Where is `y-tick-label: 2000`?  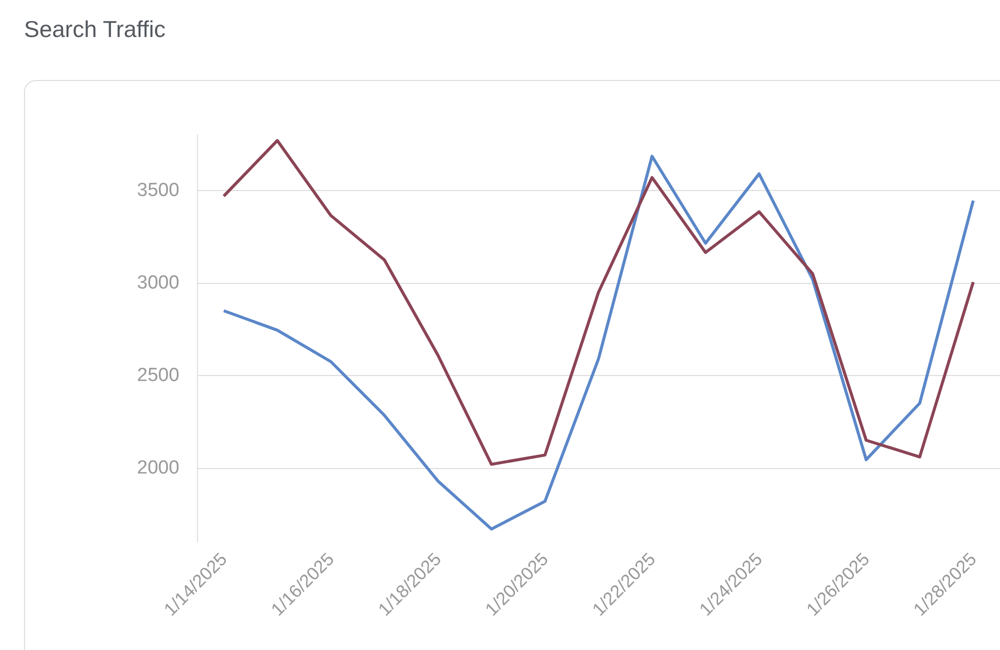
y-tick-label: 2000 is located at coordinates (158, 468).